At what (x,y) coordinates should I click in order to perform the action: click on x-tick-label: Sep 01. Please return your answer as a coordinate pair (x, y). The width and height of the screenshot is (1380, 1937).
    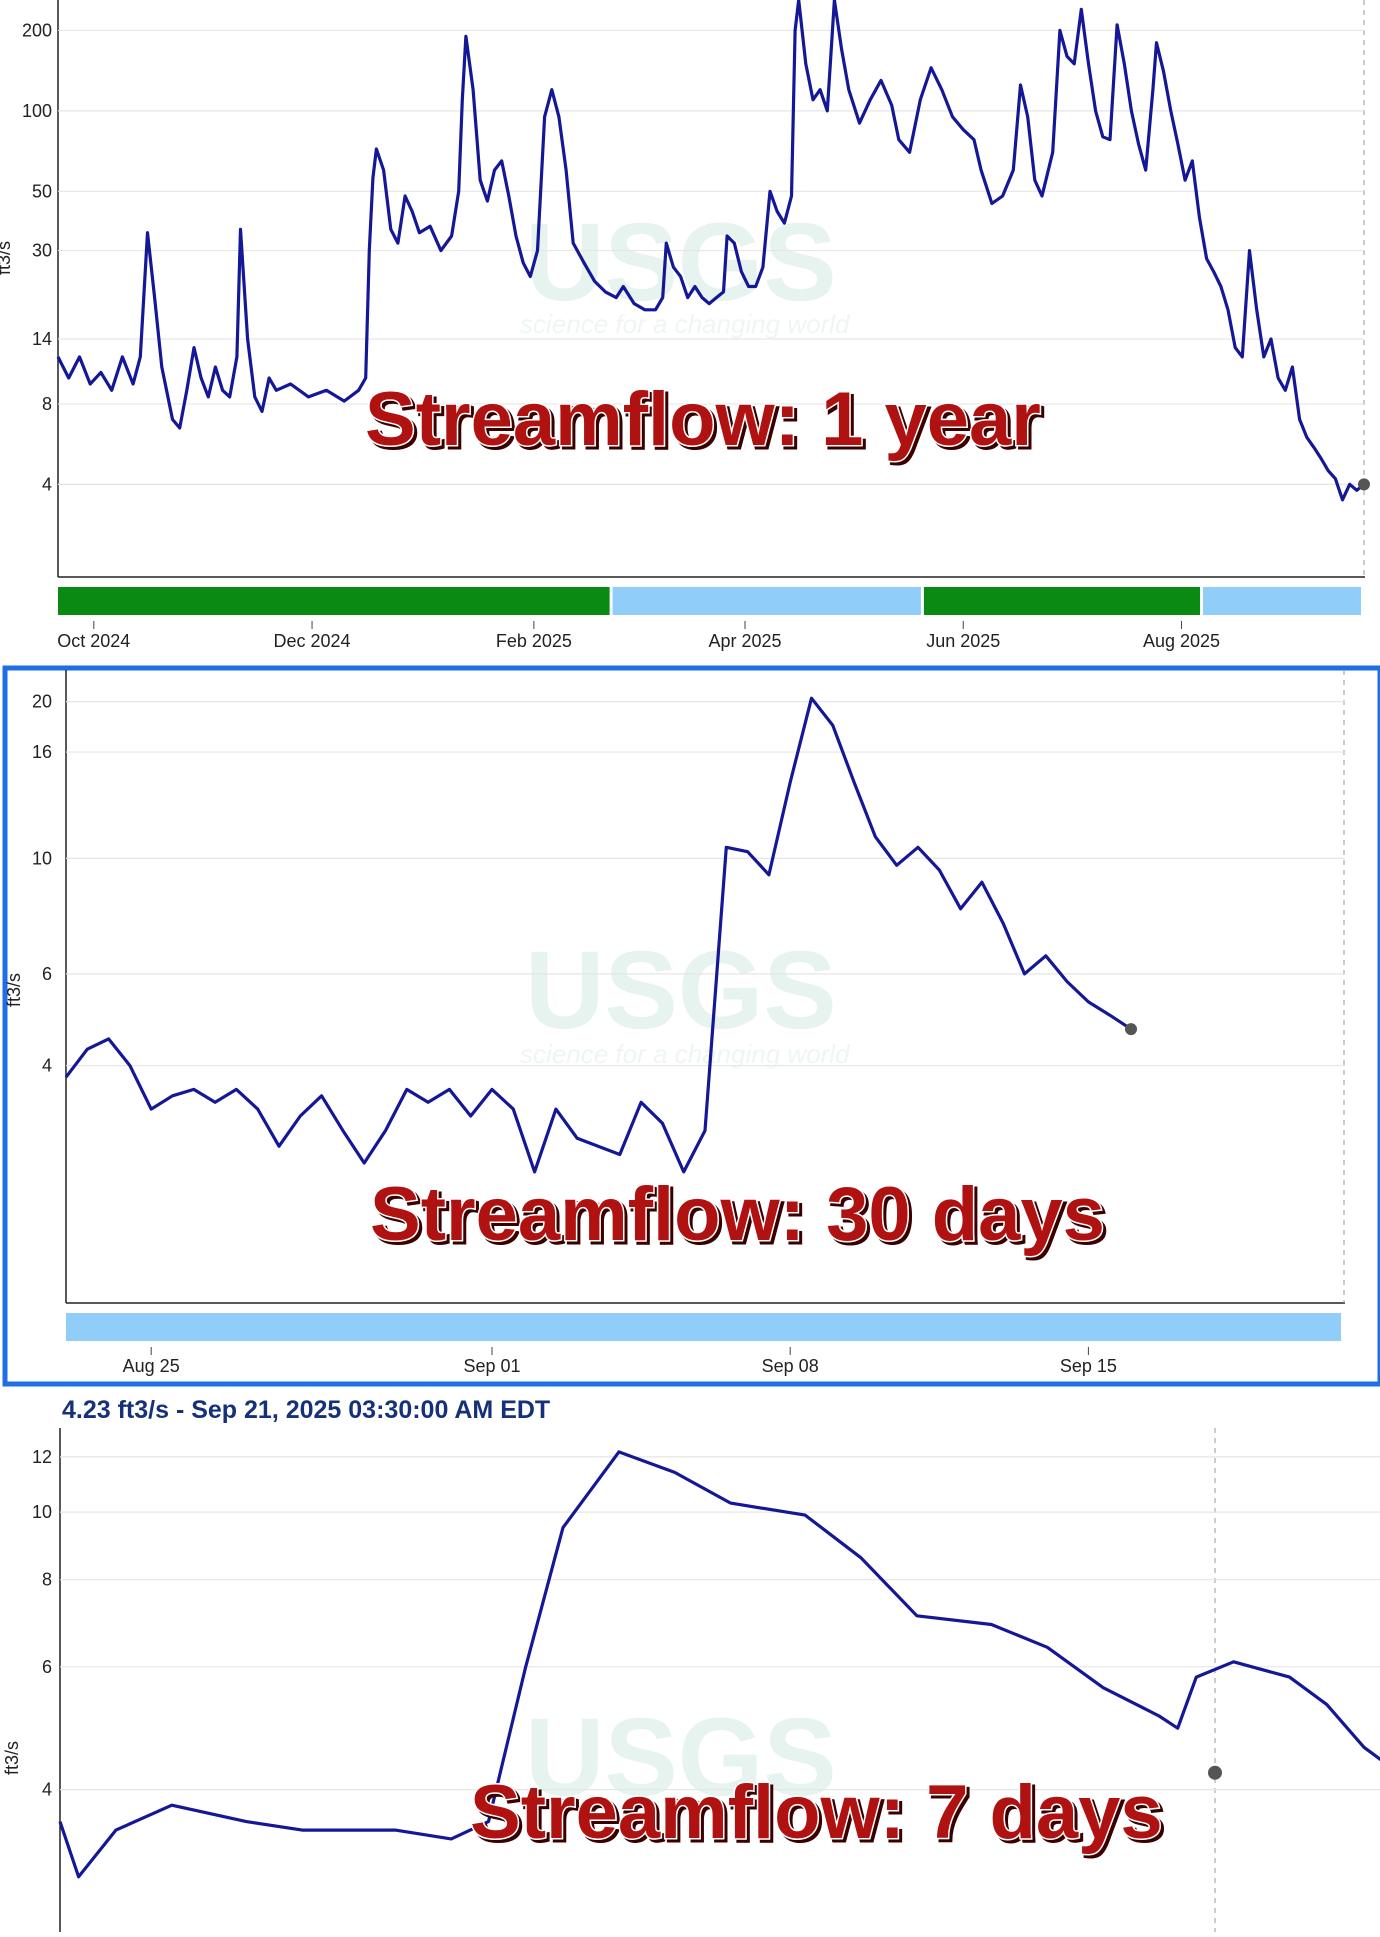
    Looking at the image, I should click on (491, 1366).